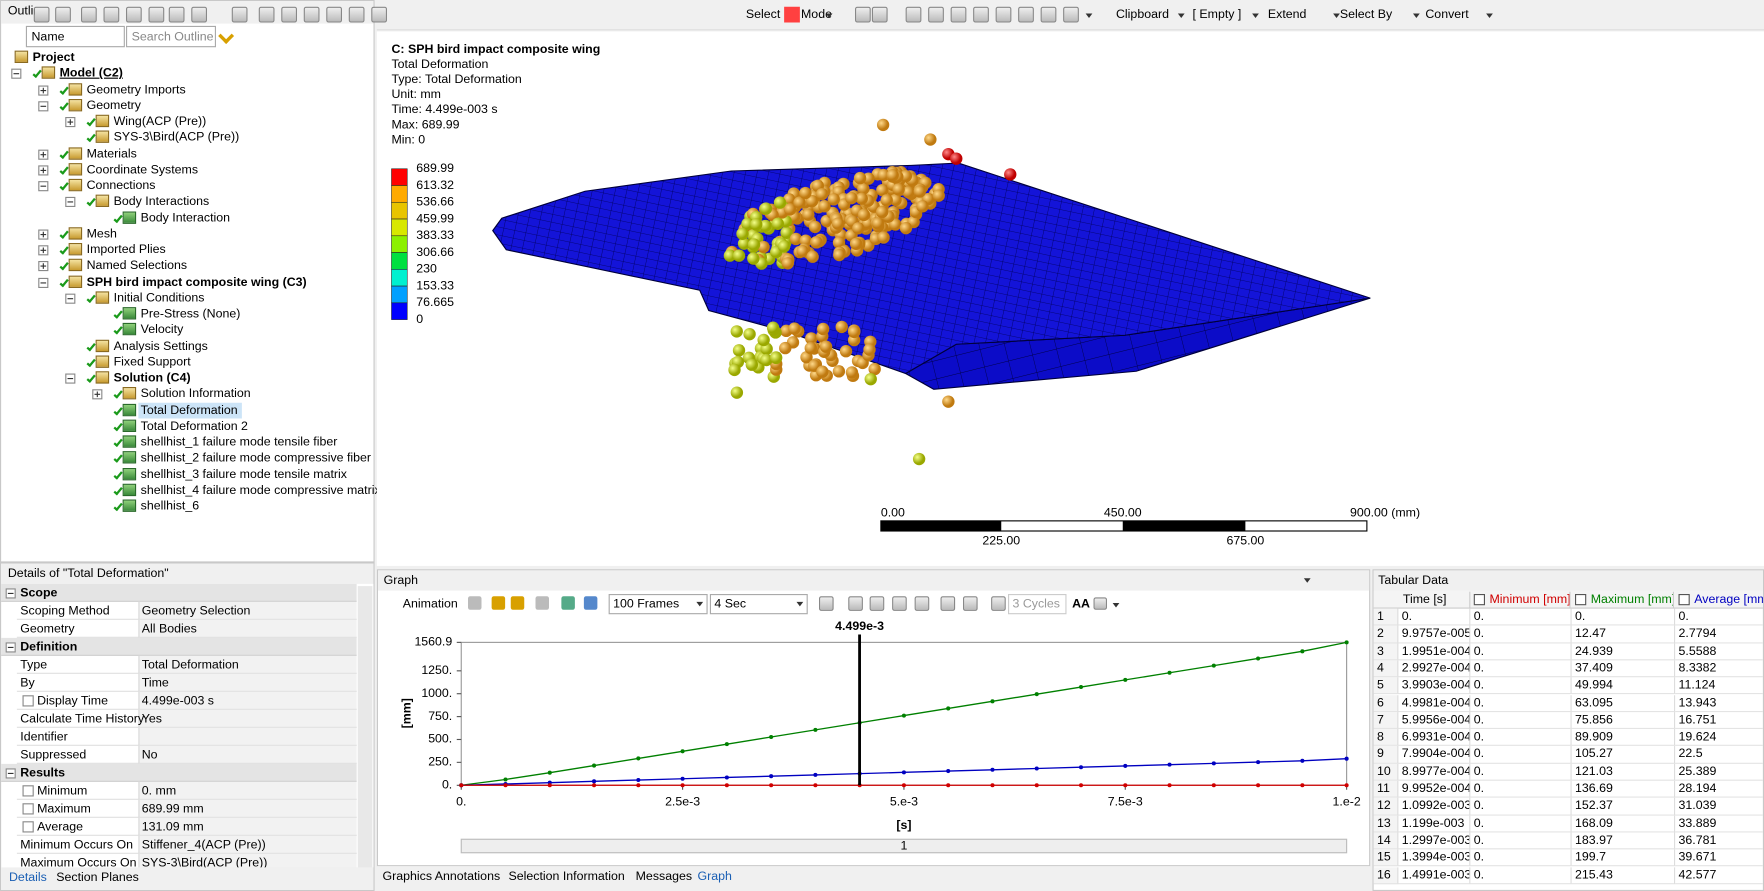 The height and width of the screenshot is (891, 1764). What do you see at coordinates (75, 36) in the screenshot?
I see `filter-dropdown: Name` at bounding box center [75, 36].